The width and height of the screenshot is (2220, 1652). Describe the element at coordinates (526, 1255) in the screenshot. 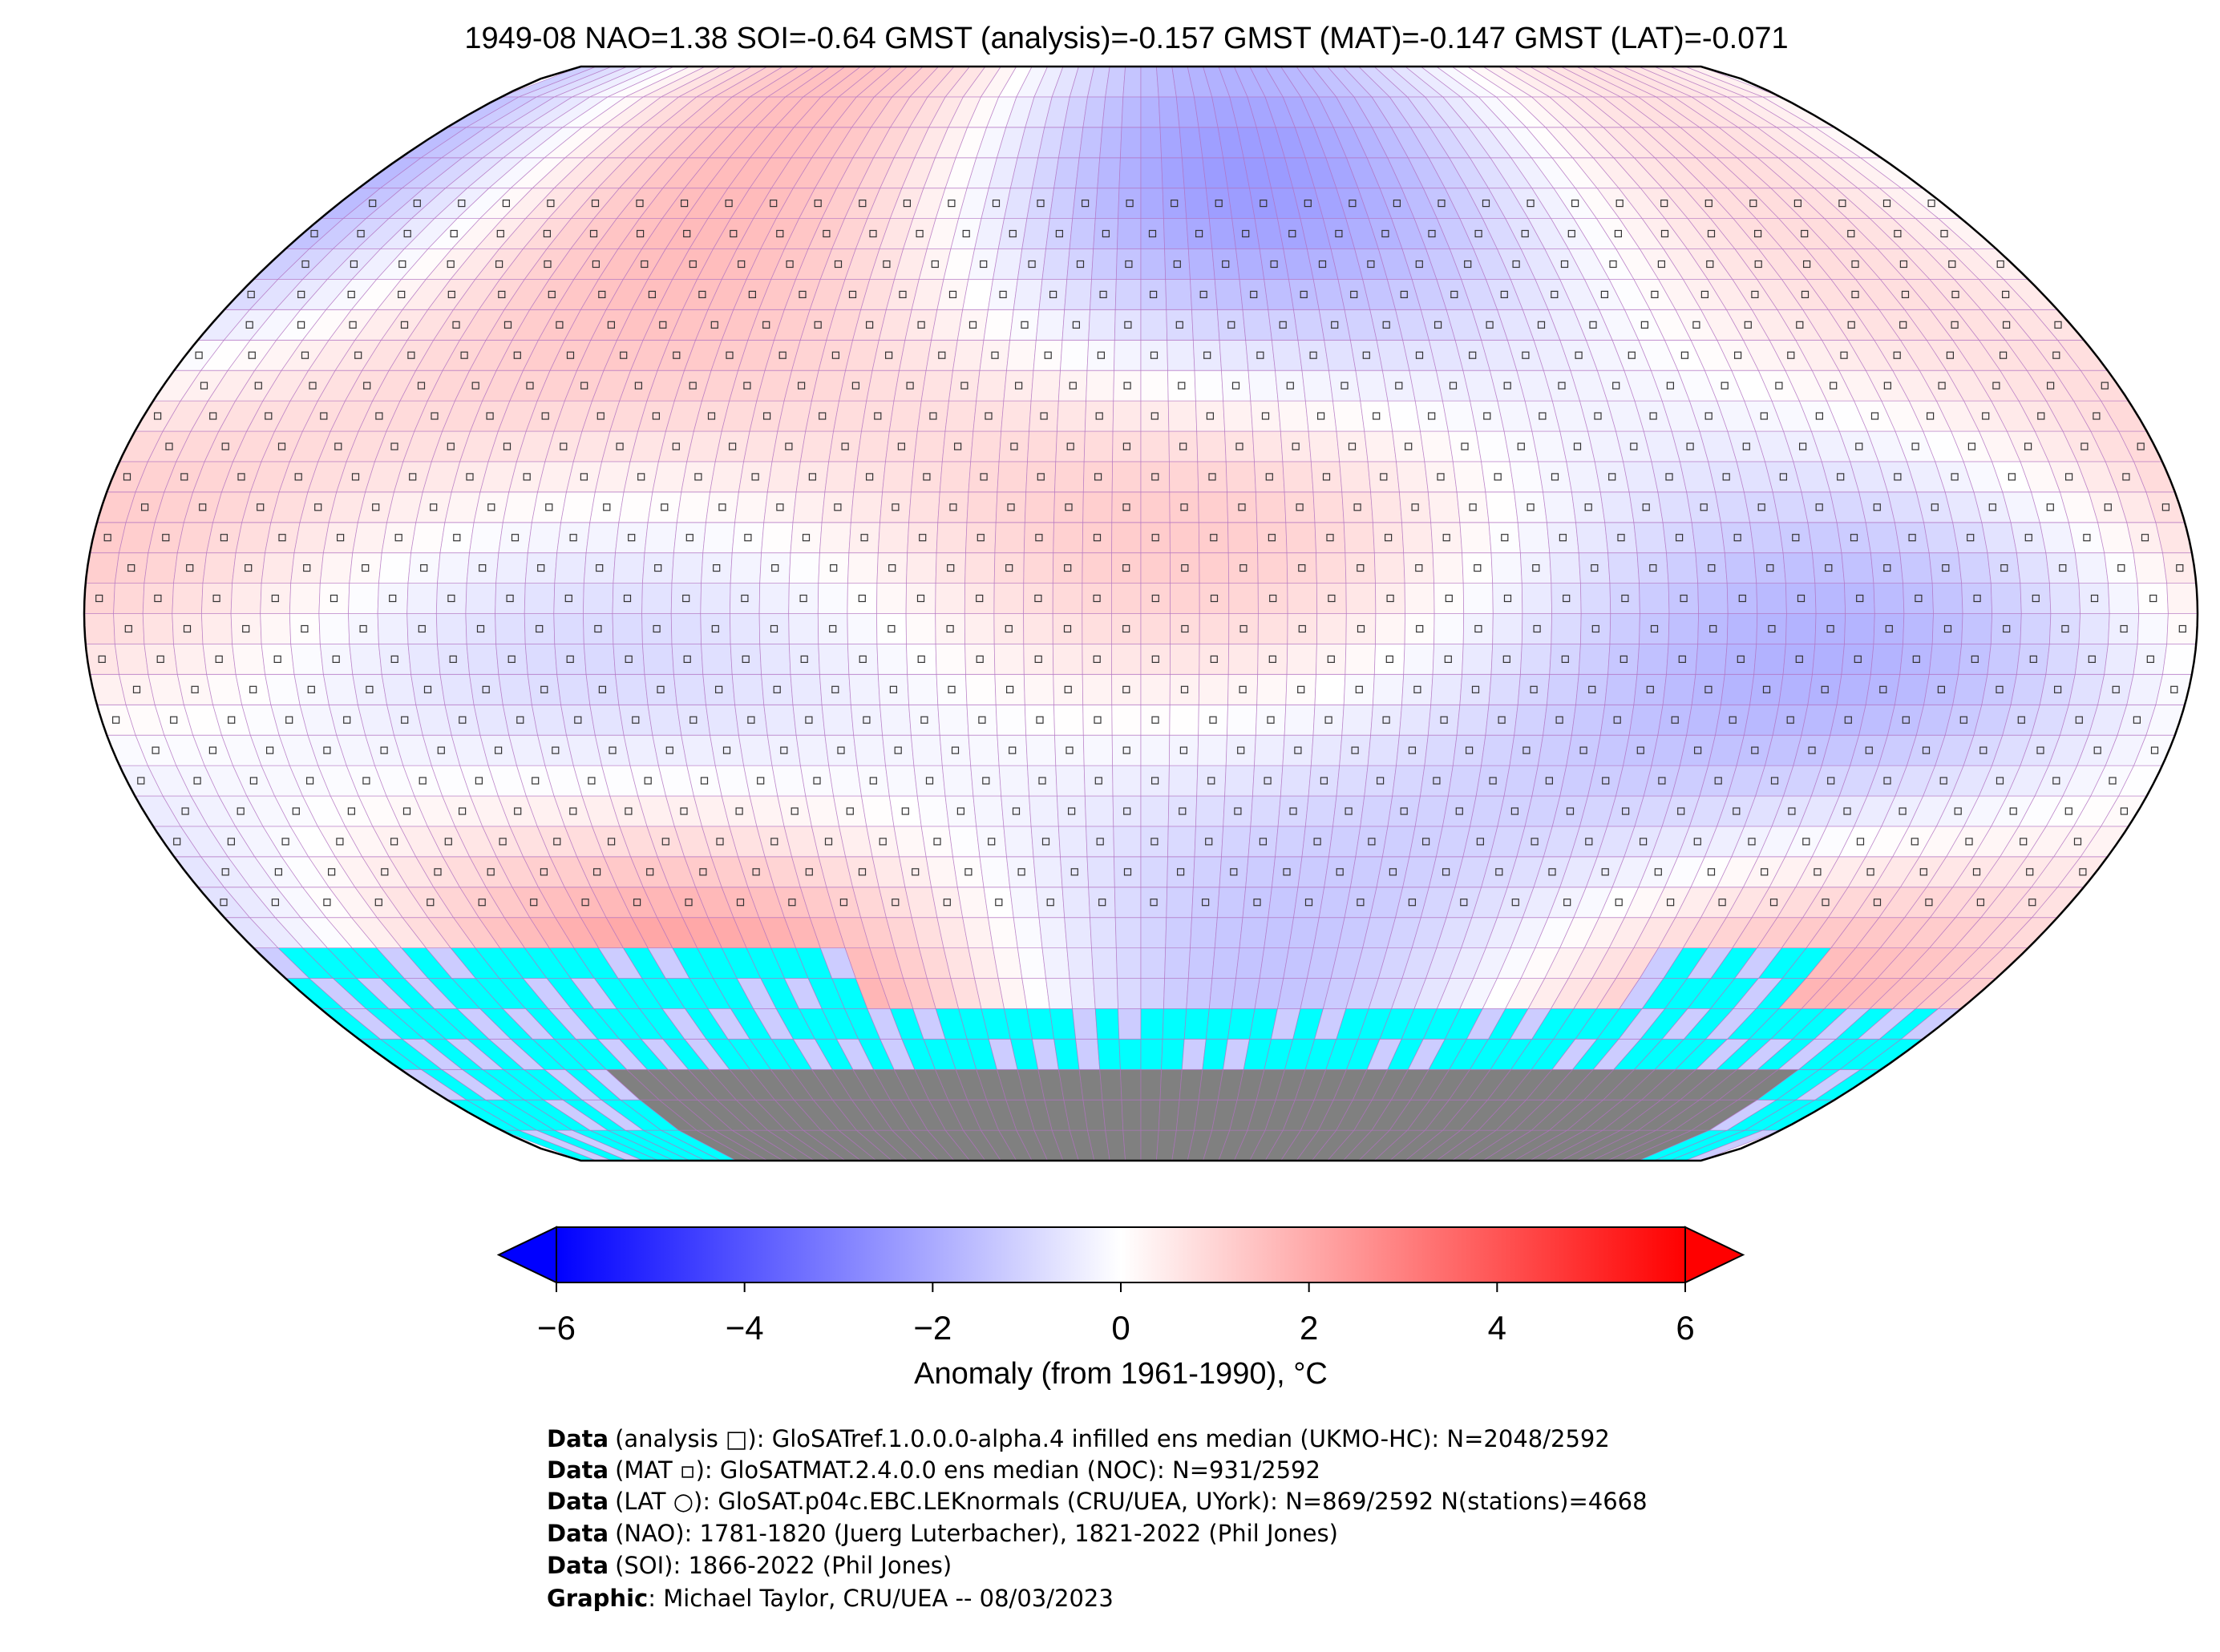

I see `colorbar-extend-low` at that location.